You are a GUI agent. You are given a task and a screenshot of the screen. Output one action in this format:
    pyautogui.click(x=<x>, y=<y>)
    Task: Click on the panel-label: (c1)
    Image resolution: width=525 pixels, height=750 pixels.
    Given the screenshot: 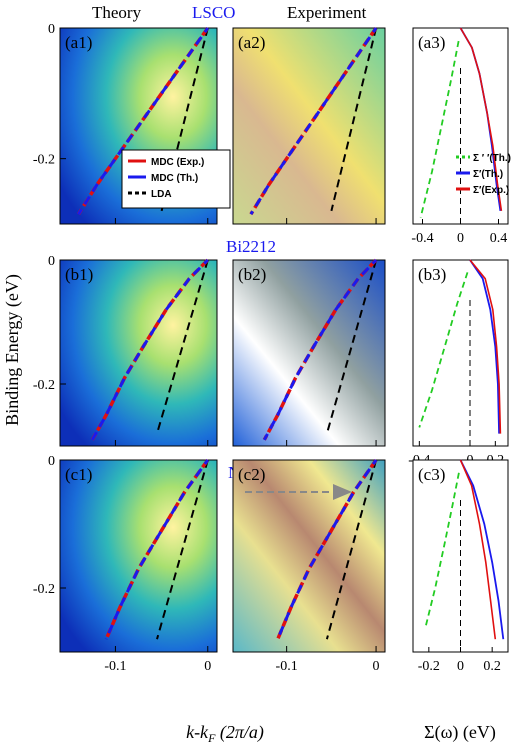 What is the action you would take?
    pyautogui.click(x=78, y=474)
    